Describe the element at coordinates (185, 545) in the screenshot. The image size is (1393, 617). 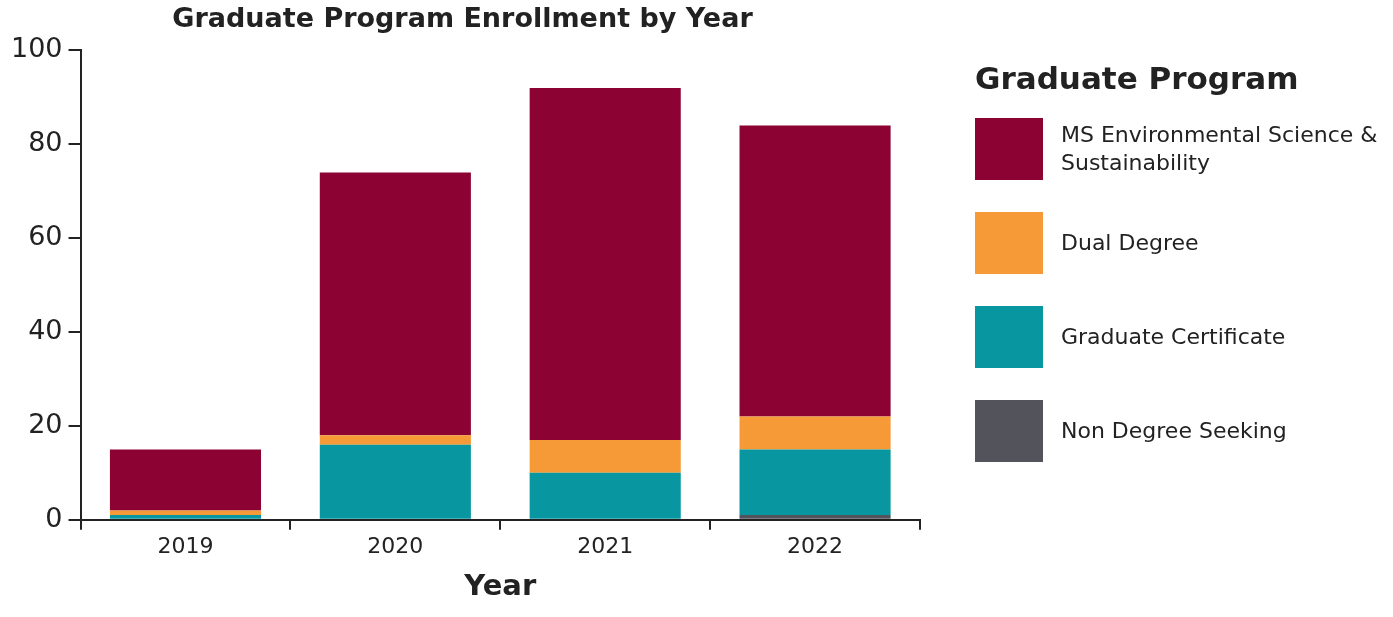
I see `x-tick-label: 2019` at that location.